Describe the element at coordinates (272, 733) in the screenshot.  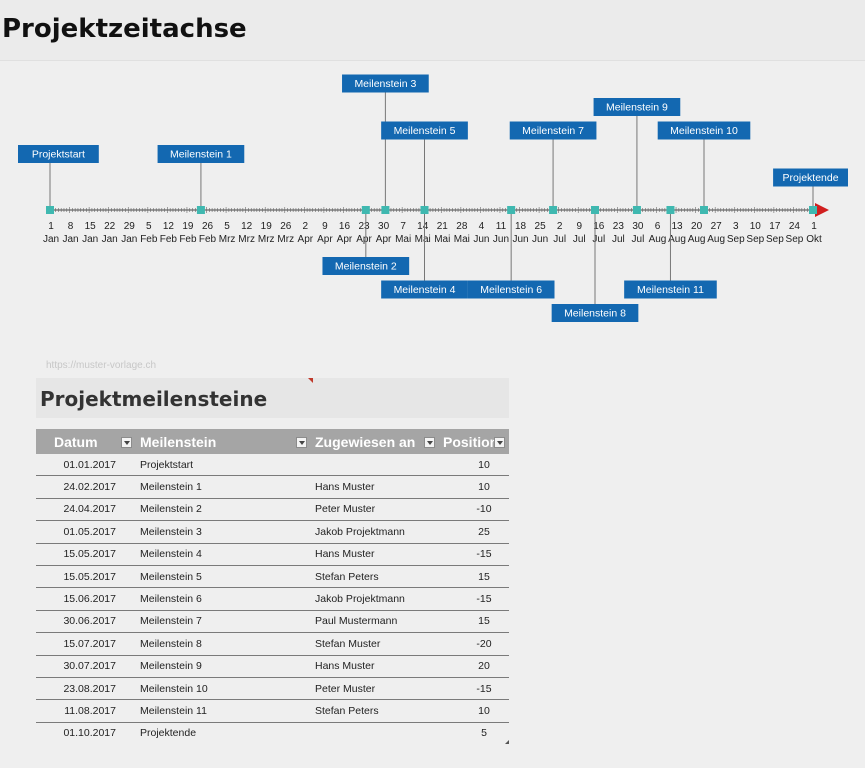
I see `table-row: 01.10.2017 Projektende 5` at that location.